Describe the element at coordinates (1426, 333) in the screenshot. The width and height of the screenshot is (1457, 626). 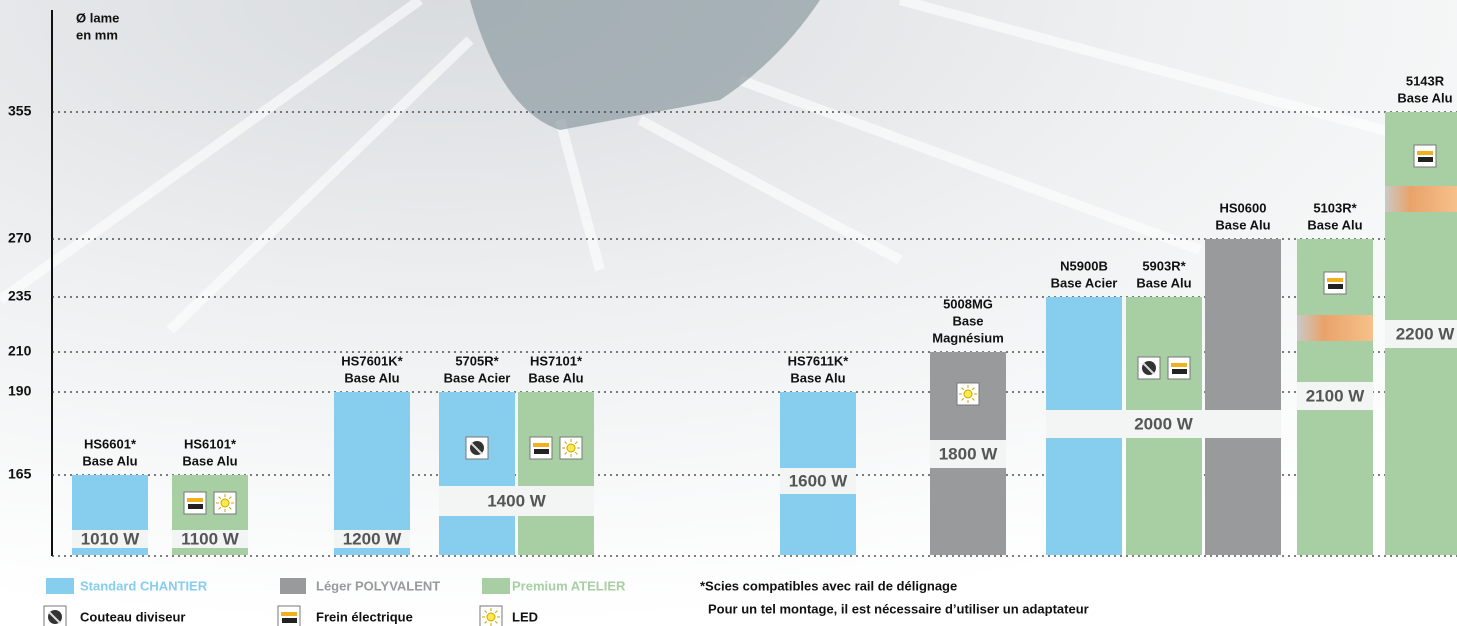
I see `power-label: 2200 W` at that location.